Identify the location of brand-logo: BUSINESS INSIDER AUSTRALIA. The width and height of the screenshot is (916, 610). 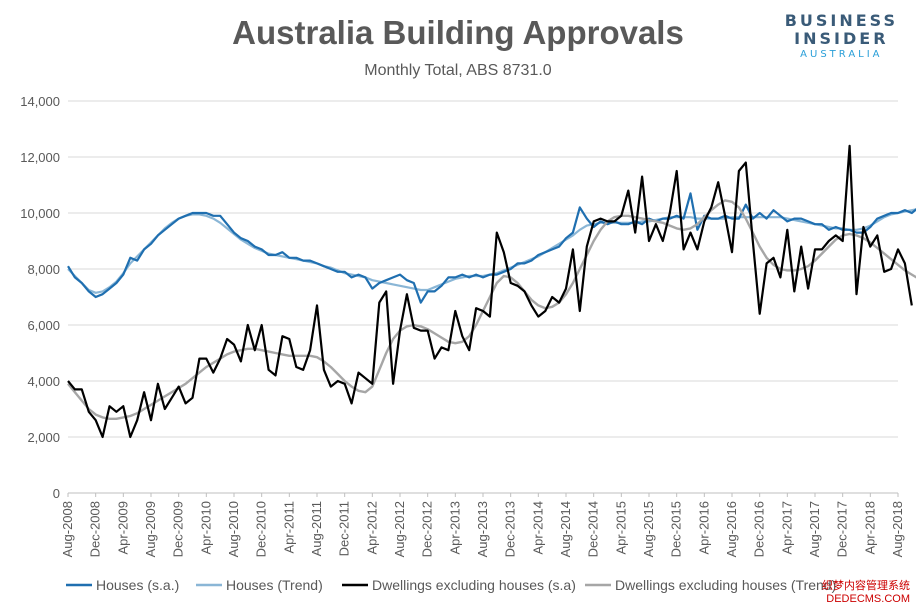
(841, 37).